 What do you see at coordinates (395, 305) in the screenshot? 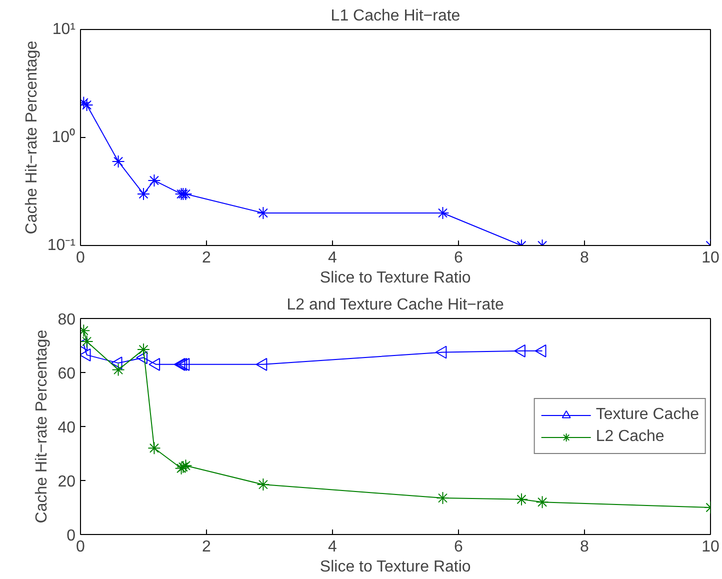
I see `chart-title: L2 and Texture Cache Hit−rate` at bounding box center [395, 305].